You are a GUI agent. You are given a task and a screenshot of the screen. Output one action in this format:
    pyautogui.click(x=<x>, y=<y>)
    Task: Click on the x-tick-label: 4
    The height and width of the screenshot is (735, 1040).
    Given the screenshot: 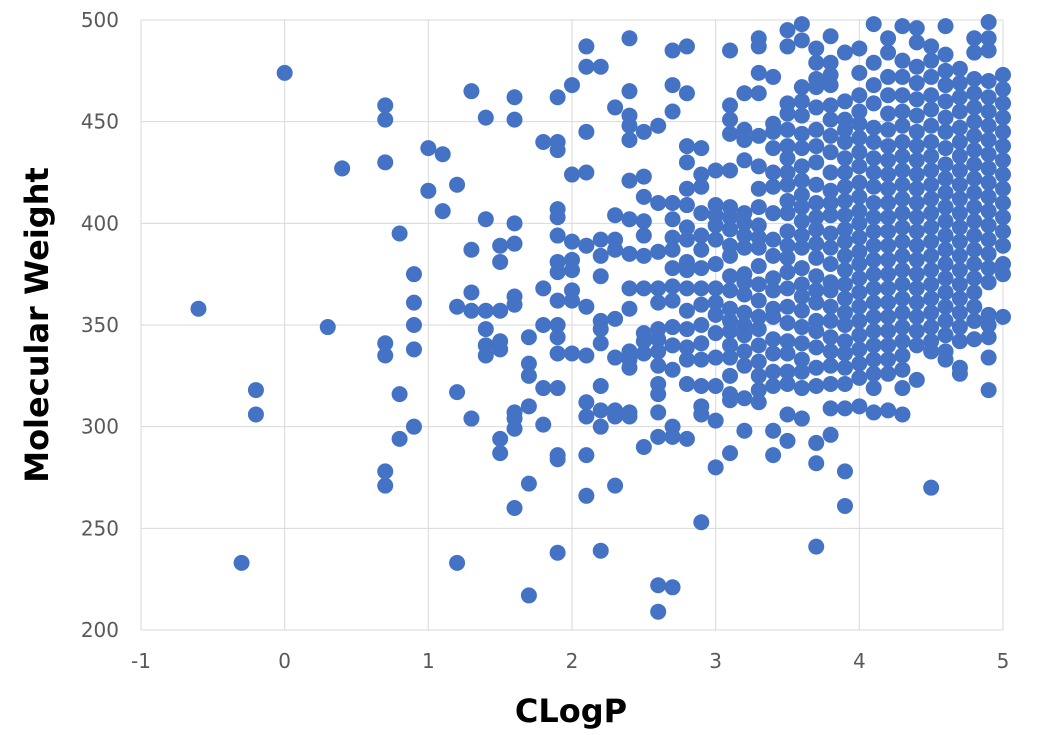 What is the action you would take?
    pyautogui.click(x=859, y=661)
    